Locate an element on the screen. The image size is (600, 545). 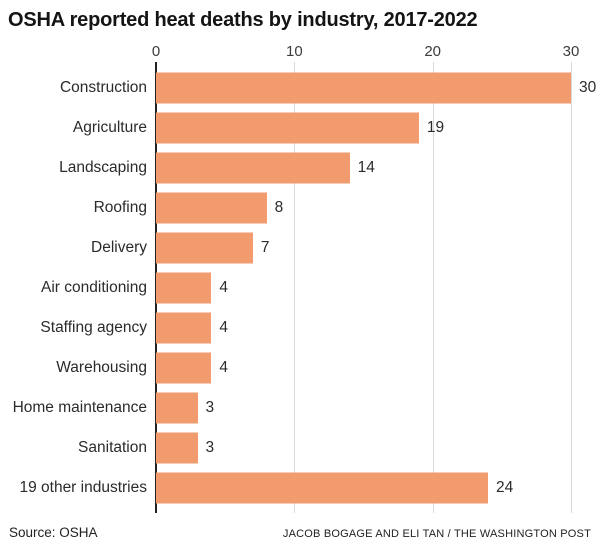
category-label: Construction is located at coordinates (103, 87).